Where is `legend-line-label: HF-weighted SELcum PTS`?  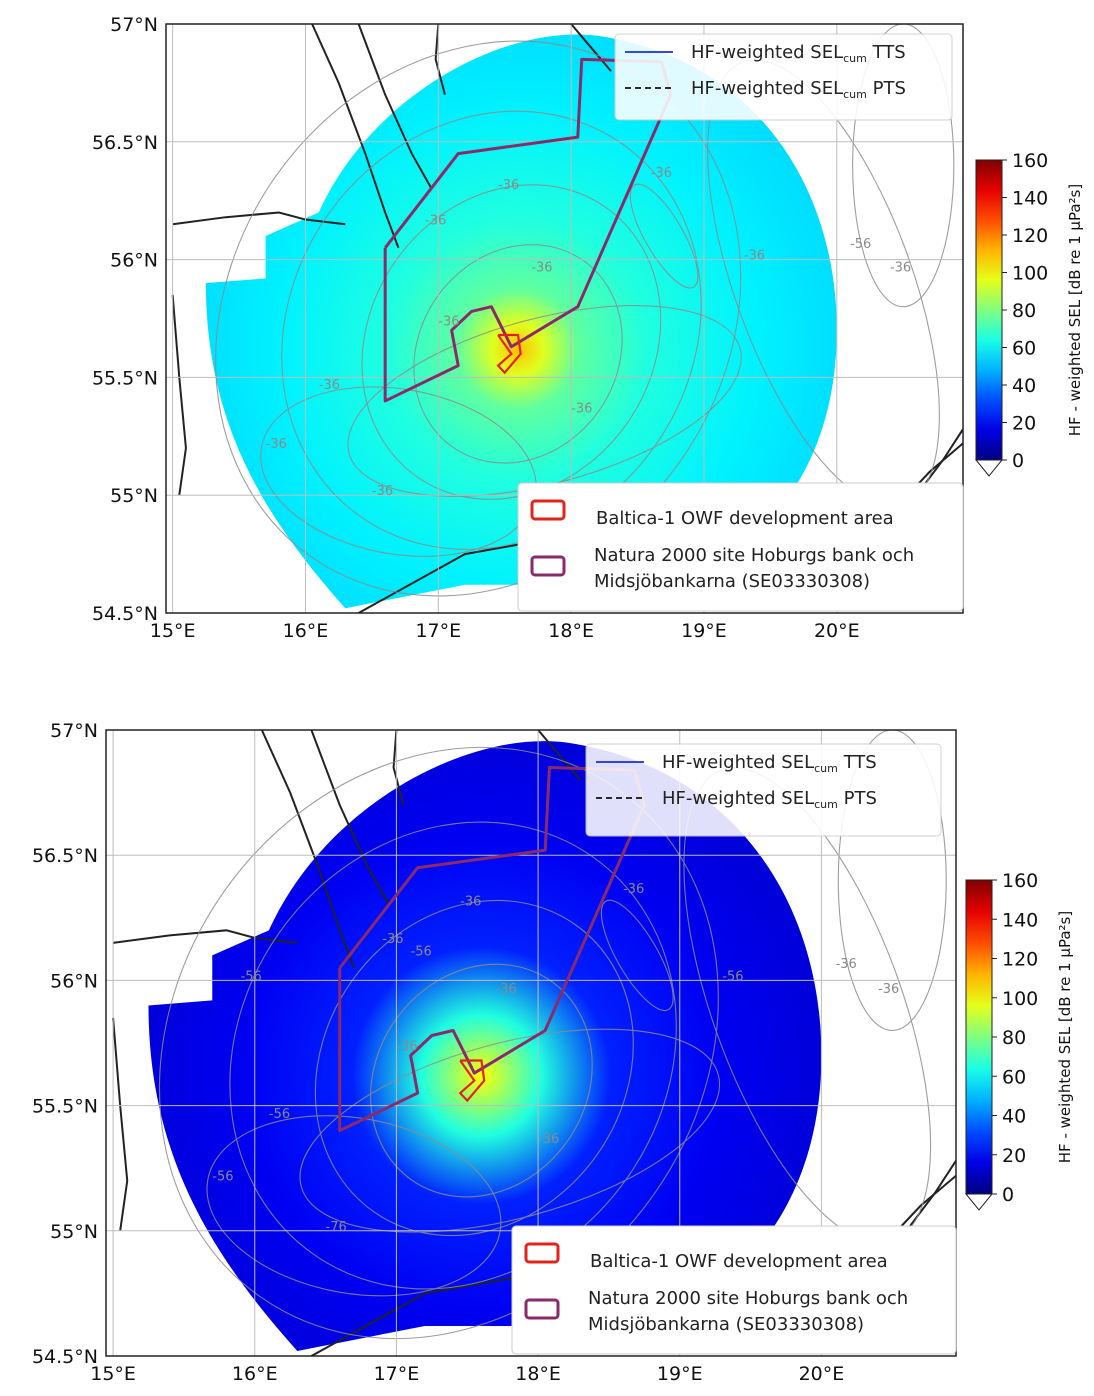 legend-line-label: HF-weighted SELcum PTS is located at coordinates (798, 89).